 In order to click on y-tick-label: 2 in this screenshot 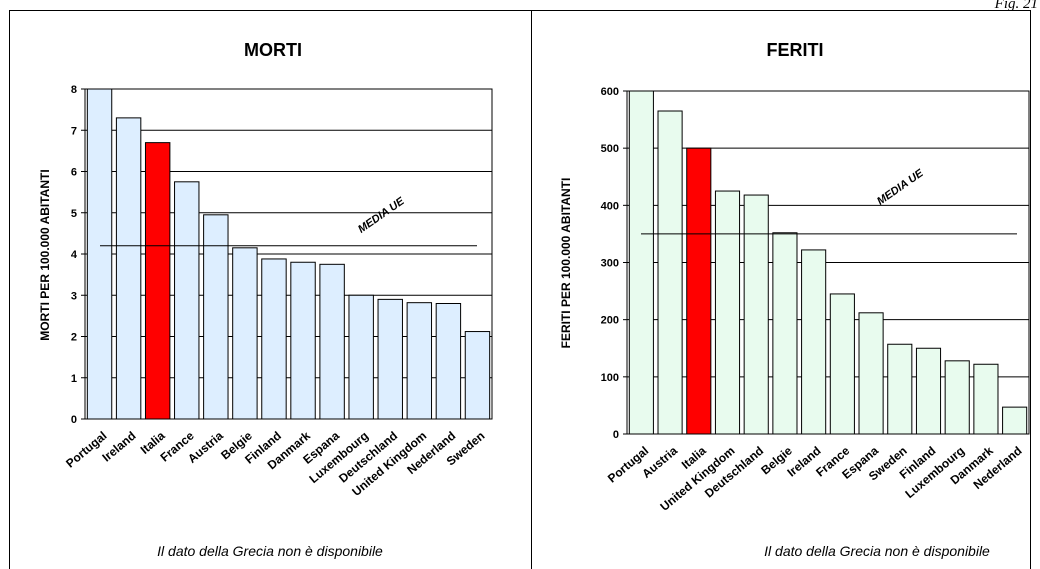, I will do `click(74, 338)`.